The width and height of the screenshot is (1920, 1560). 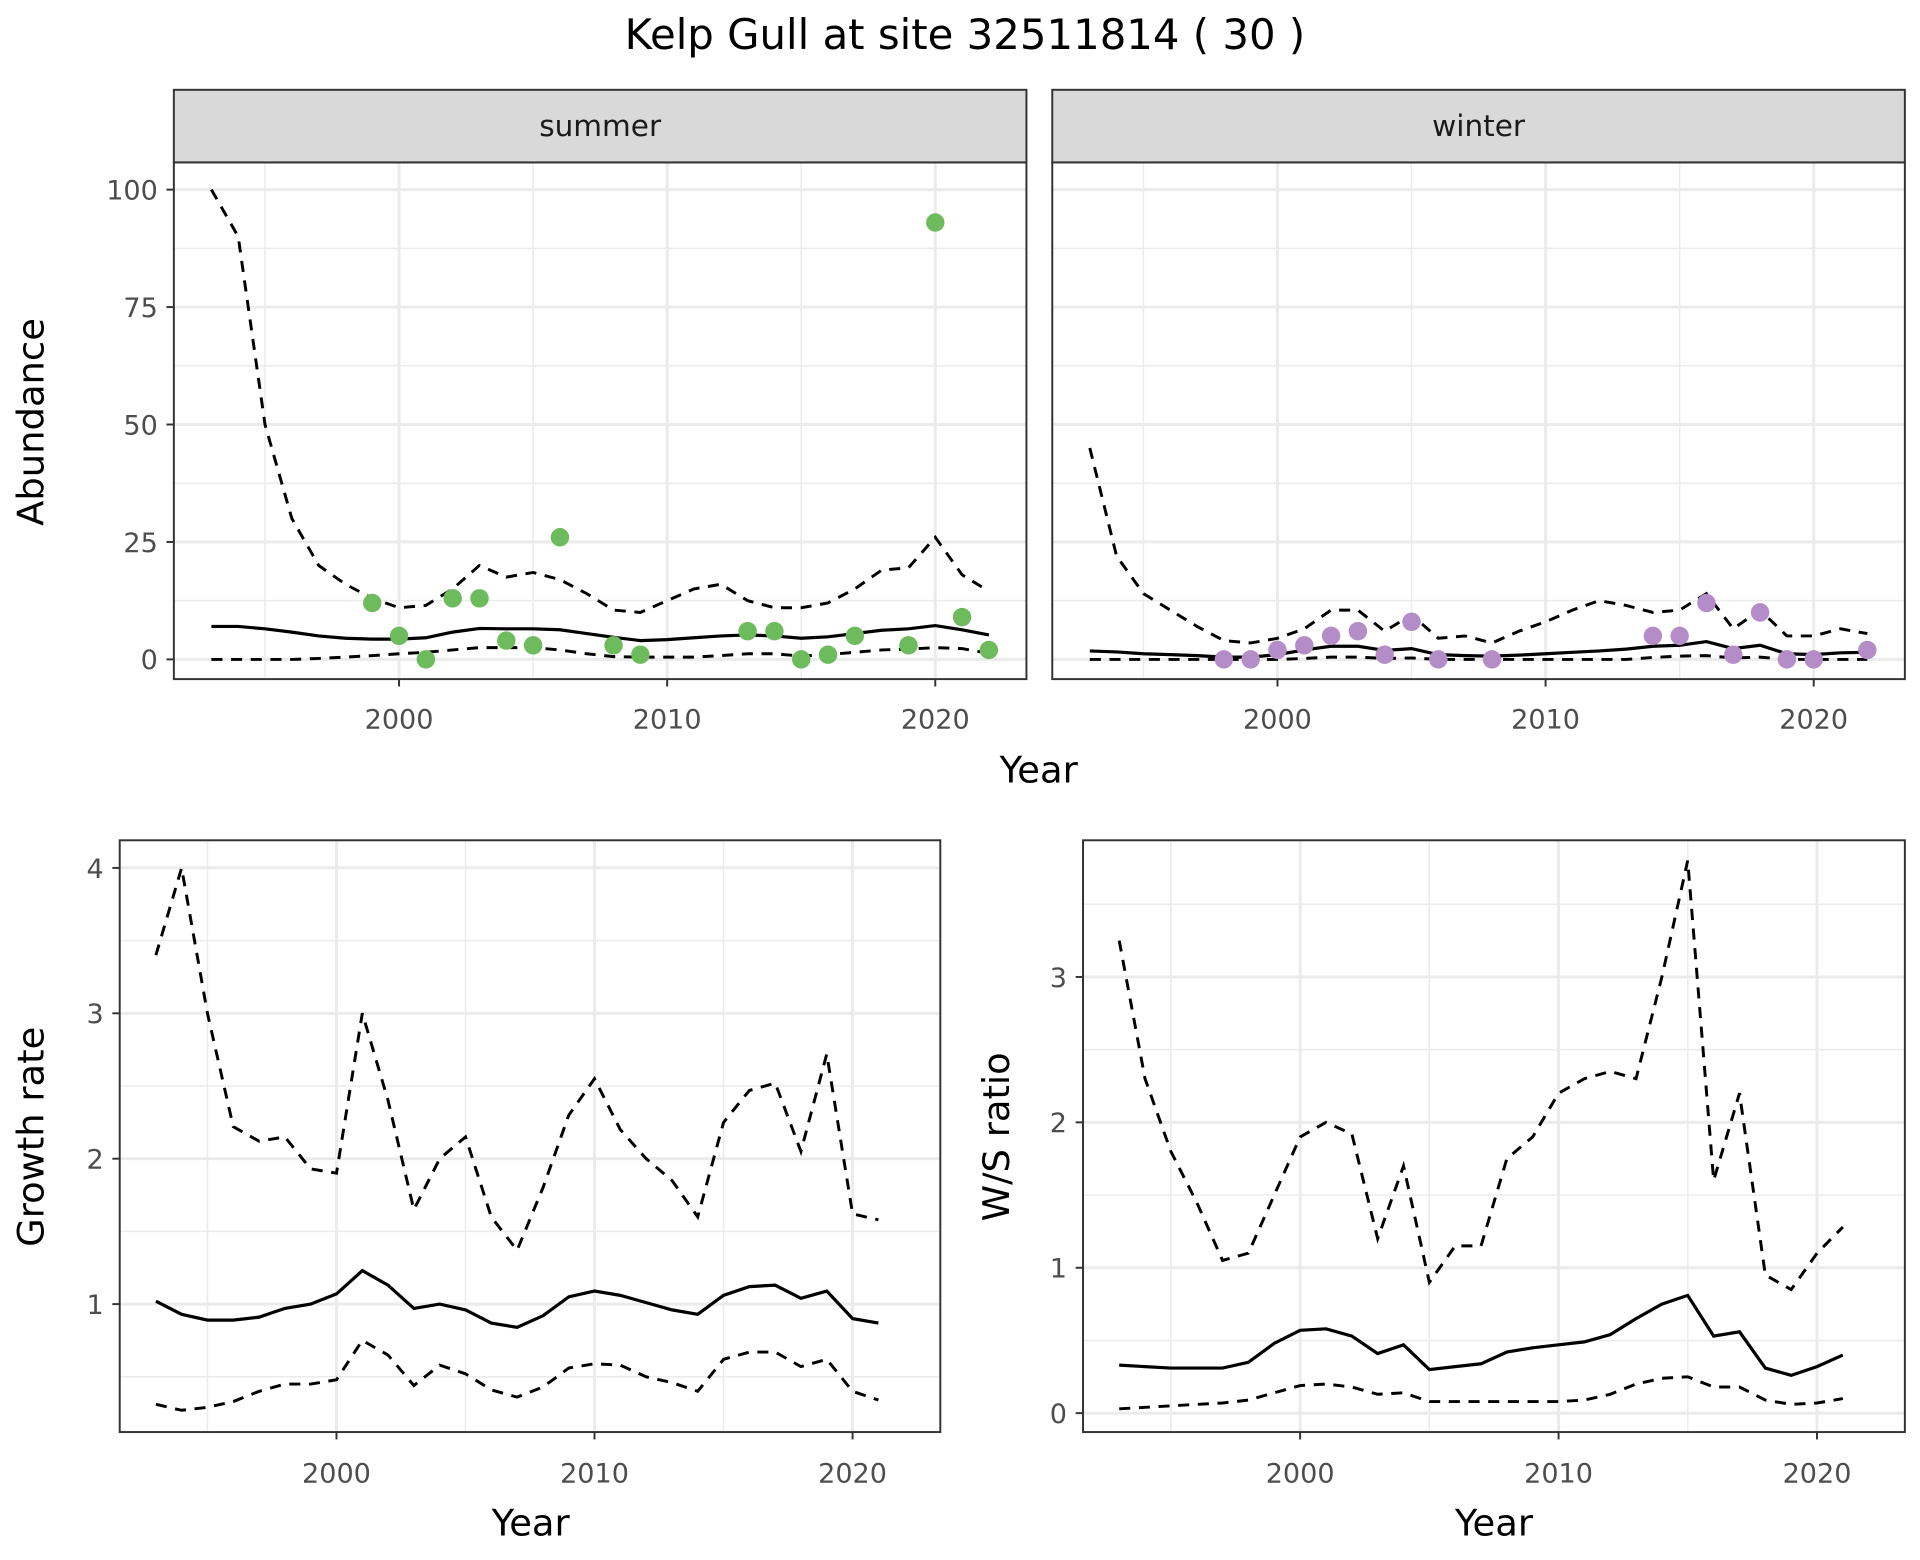 What do you see at coordinates (140, 543) in the screenshot?
I see `y-tick-label: 25` at bounding box center [140, 543].